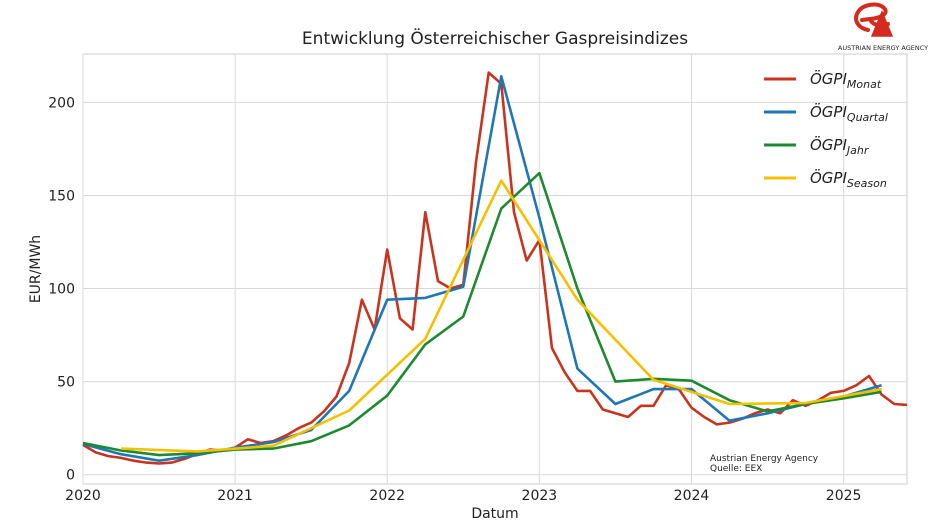  Describe the element at coordinates (882, 23) in the screenshot. I see `logo-a-mark` at that location.